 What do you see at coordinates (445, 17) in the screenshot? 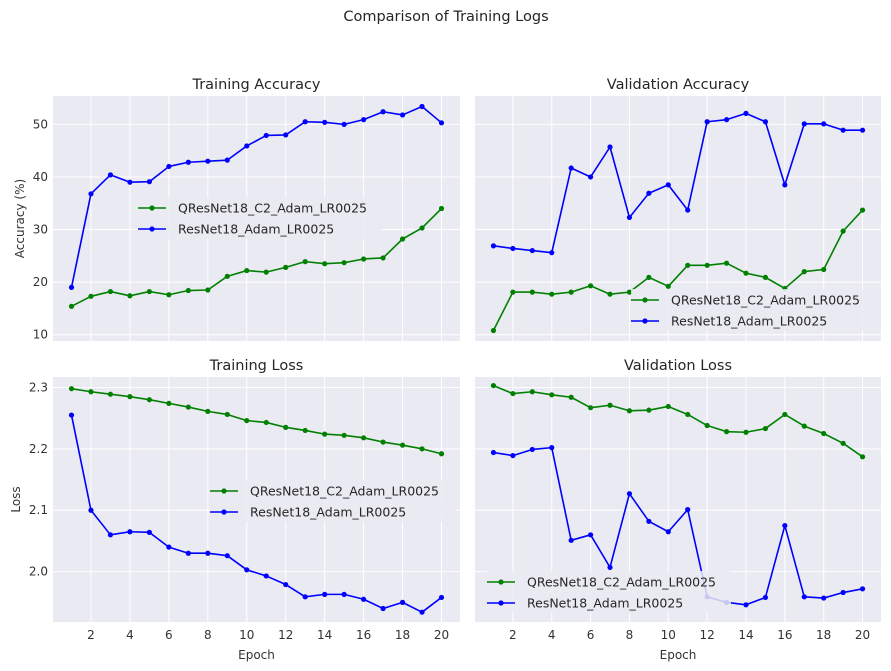
I see `figure-title: Comparison of Training Logs` at bounding box center [445, 17].